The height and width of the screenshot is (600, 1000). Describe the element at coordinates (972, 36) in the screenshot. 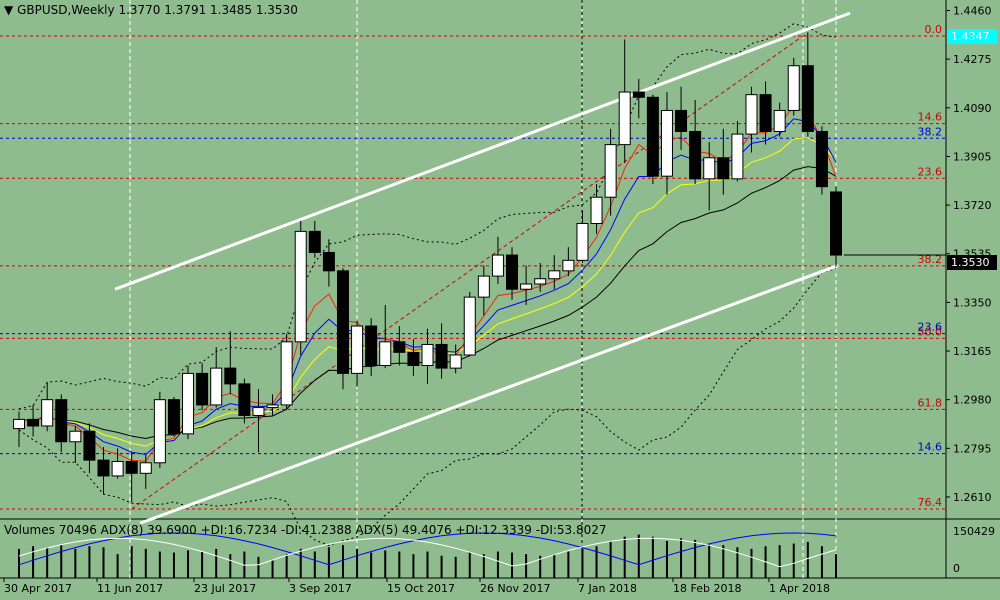

I see `bid-price-label: 1.4347` at that location.